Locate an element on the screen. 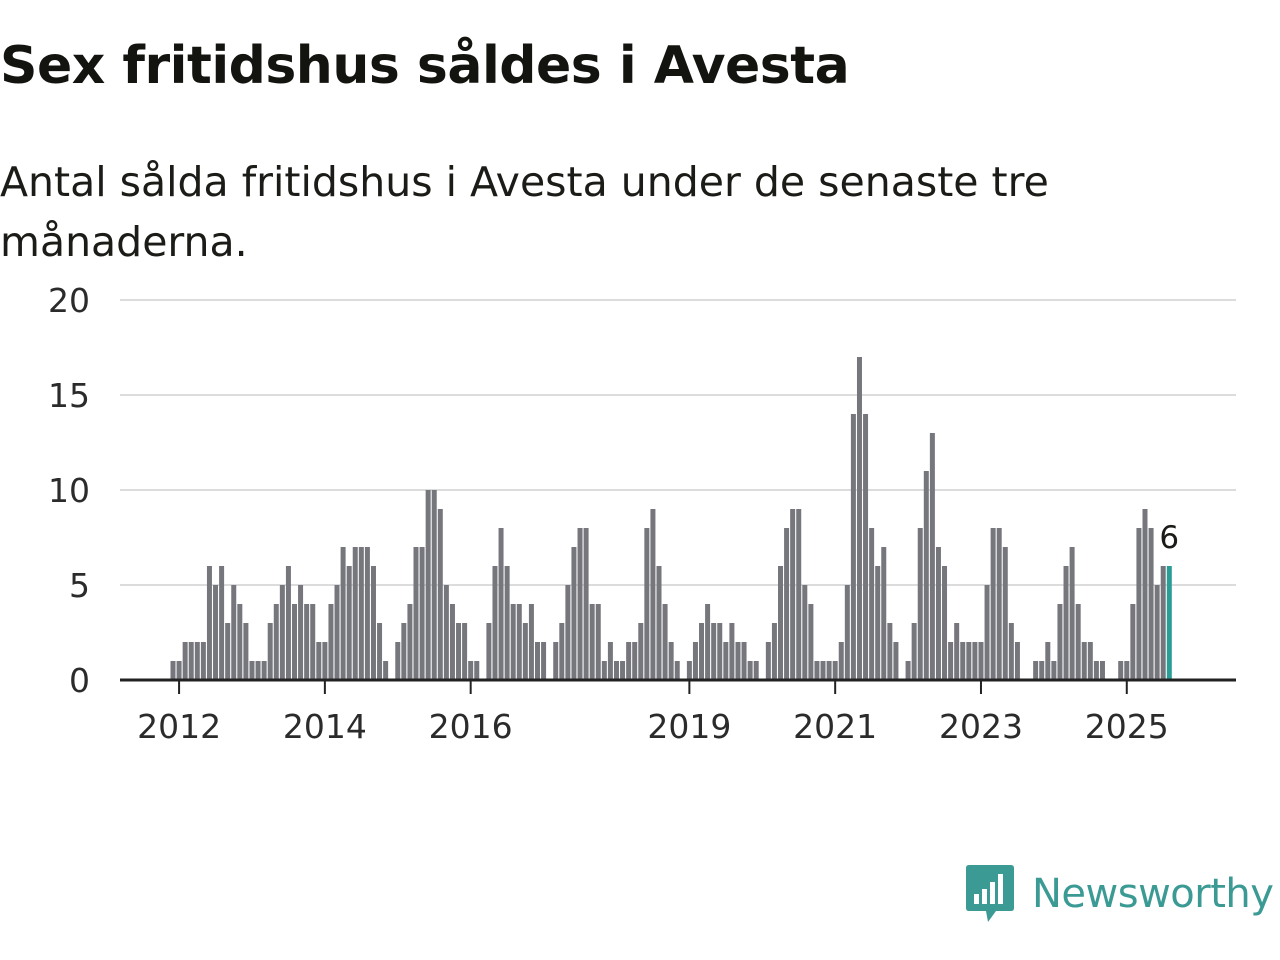 The image size is (1280, 960). y-tick-label: 5 is located at coordinates (79, 585).